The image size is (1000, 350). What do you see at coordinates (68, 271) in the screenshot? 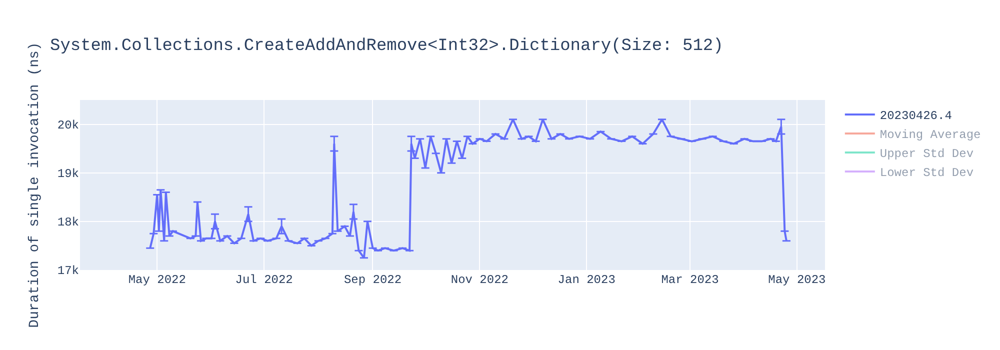
I see `y-tick-label: 17k` at bounding box center [68, 271].